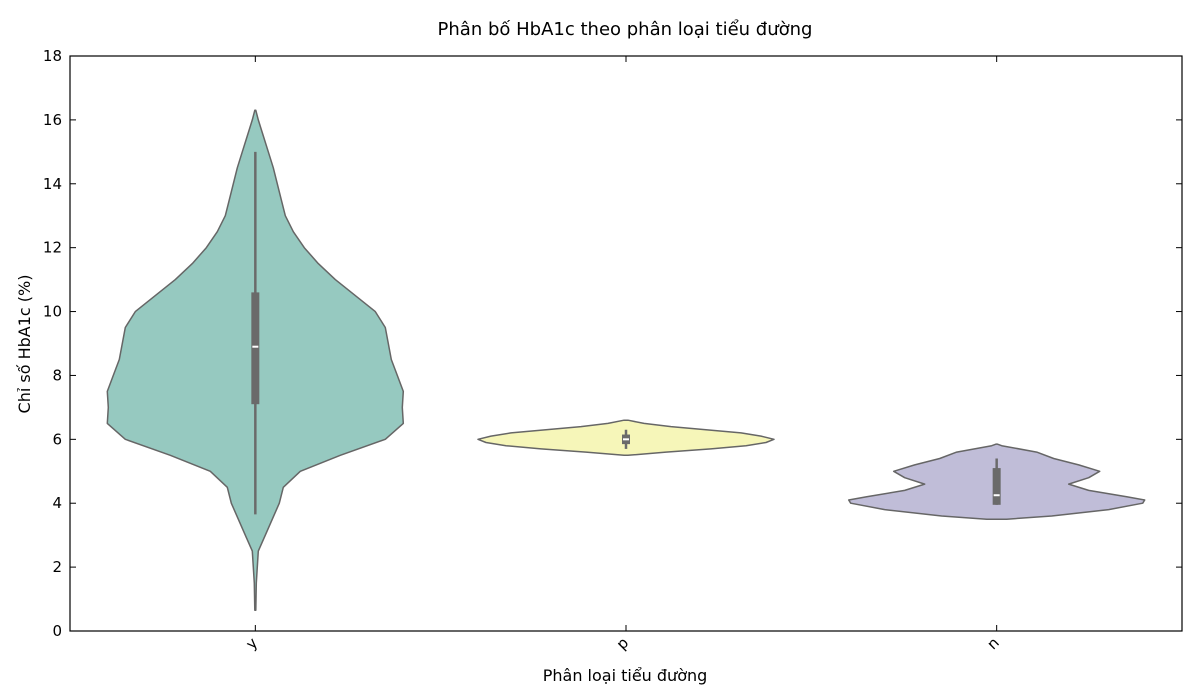 The image size is (1200, 700). I want to click on y-tick-label: 4, so click(57, 503).